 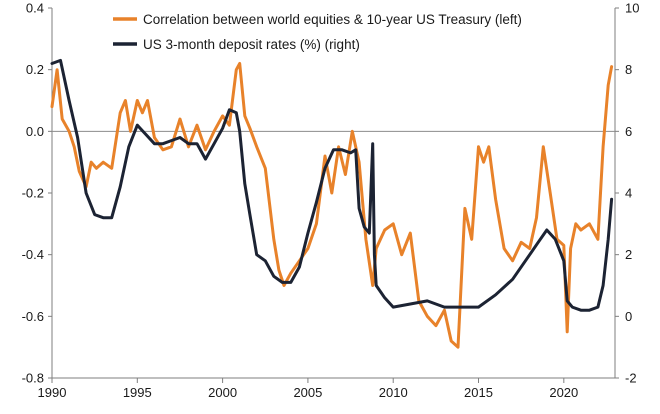 I want to click on x-tick-label: 2015, so click(x=478, y=392).